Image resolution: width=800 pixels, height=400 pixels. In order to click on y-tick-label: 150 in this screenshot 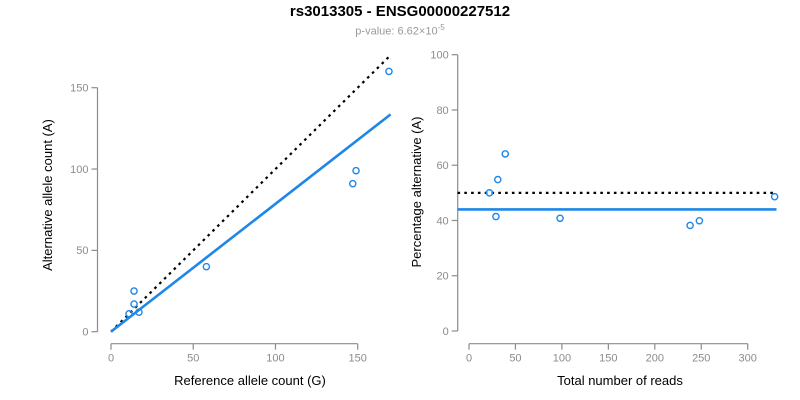, I will do `click(79, 89)`.